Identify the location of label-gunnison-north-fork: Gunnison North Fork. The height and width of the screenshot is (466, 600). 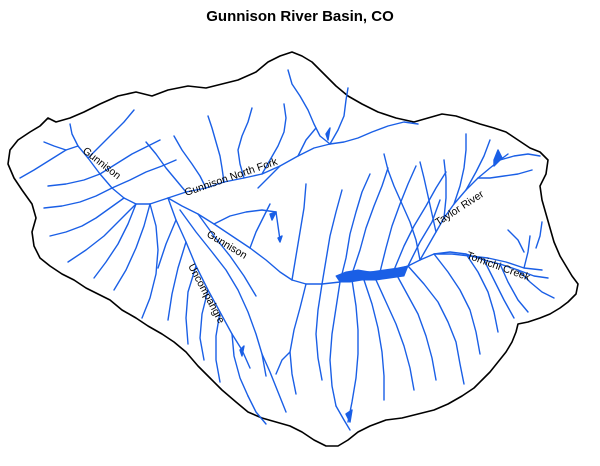
(231, 177).